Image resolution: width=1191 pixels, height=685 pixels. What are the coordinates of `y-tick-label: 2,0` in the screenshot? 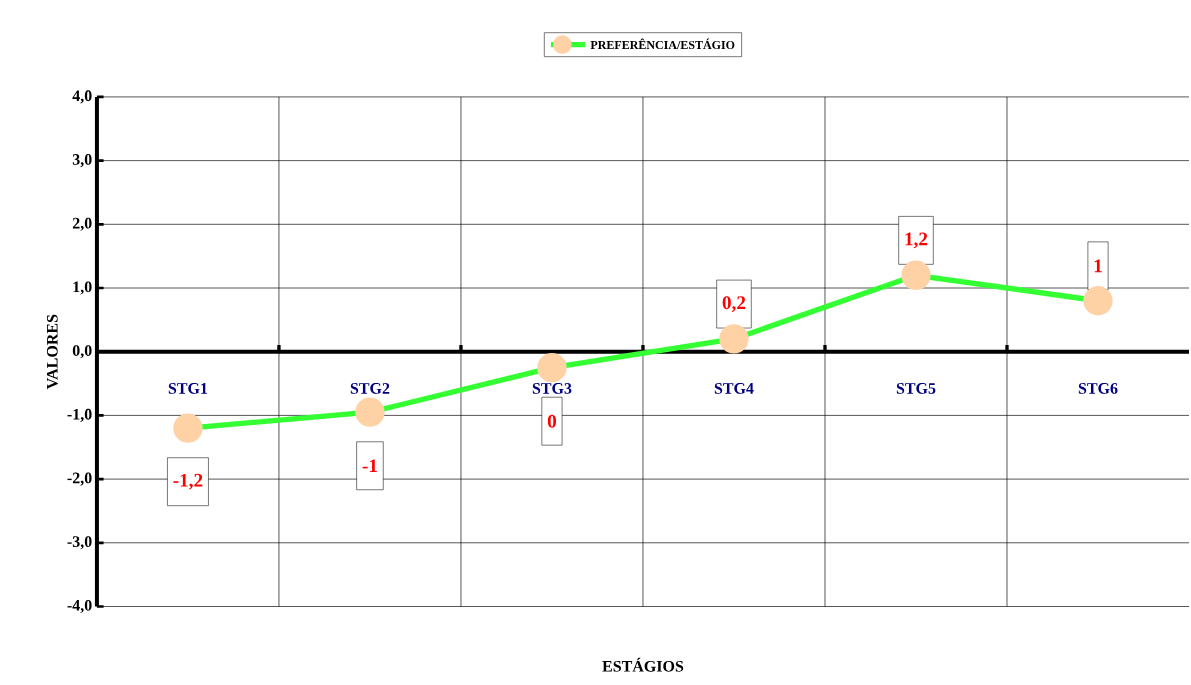 It's located at (82, 224).